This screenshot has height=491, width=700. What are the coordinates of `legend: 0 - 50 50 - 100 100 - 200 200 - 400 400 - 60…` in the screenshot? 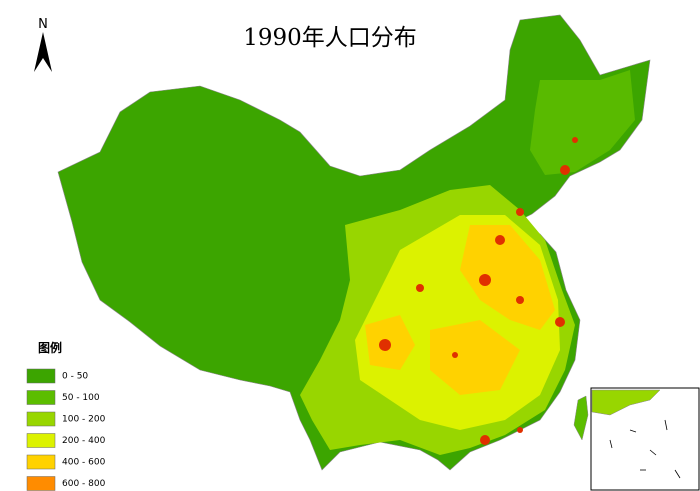 It's located at (66, 429).